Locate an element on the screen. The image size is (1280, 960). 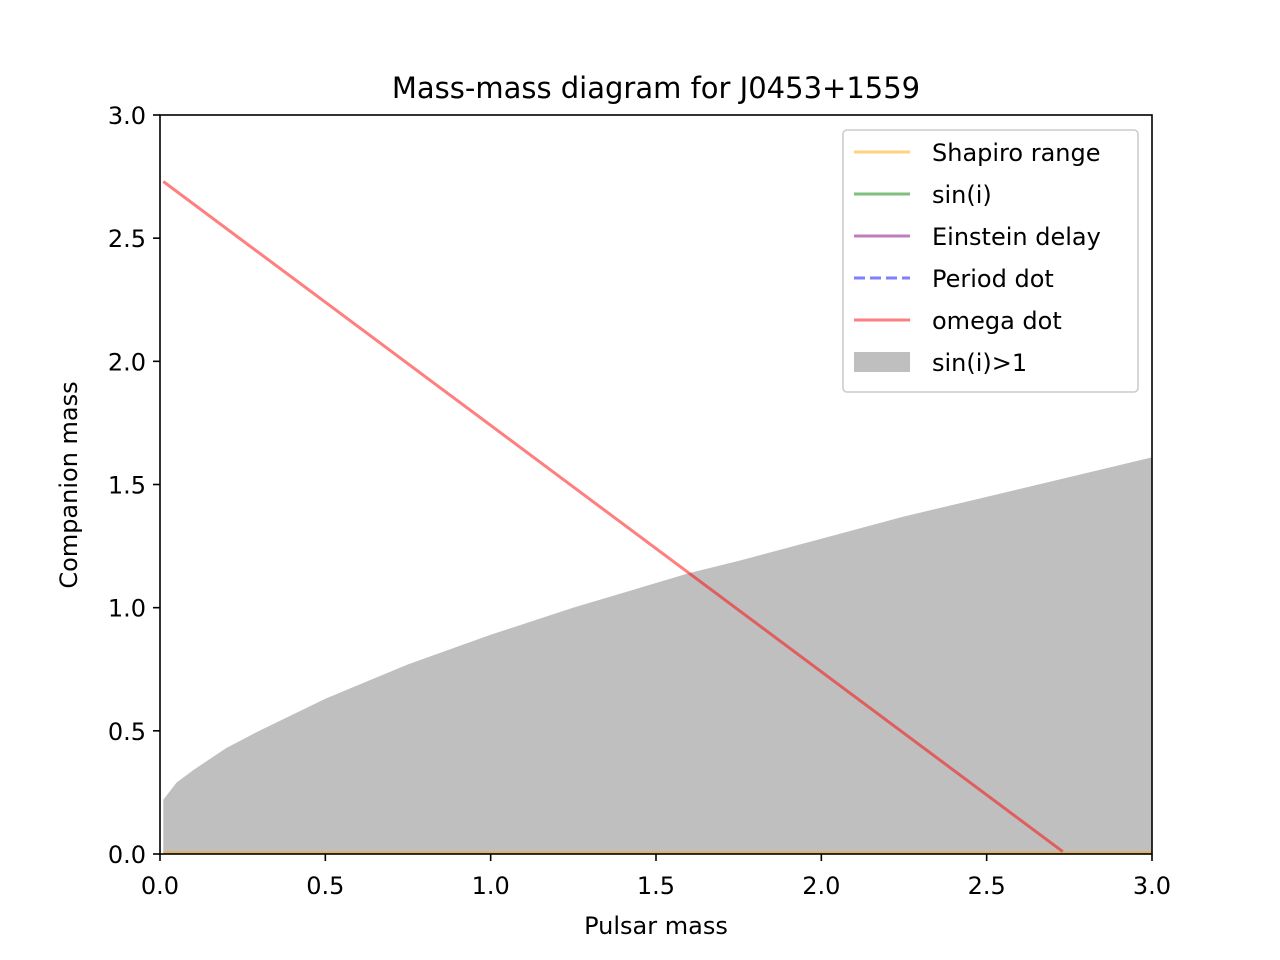
x-tick-label: 2.5 is located at coordinates (987, 886).